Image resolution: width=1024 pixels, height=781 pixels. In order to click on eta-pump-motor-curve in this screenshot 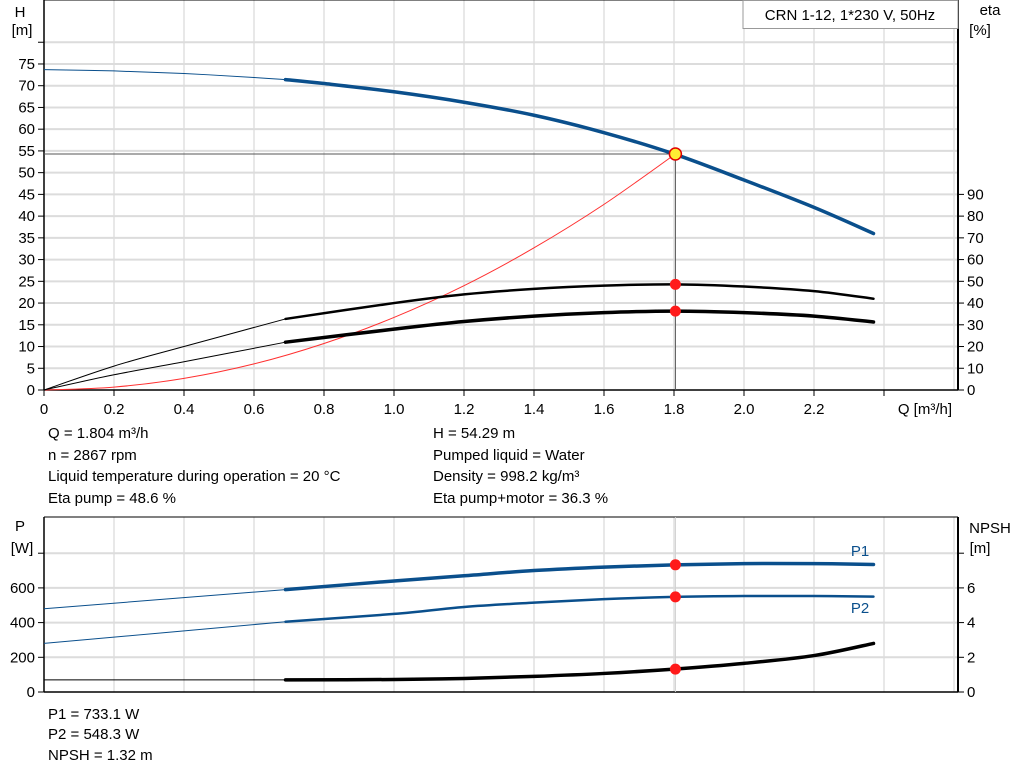, I will do `click(579, 326)`.